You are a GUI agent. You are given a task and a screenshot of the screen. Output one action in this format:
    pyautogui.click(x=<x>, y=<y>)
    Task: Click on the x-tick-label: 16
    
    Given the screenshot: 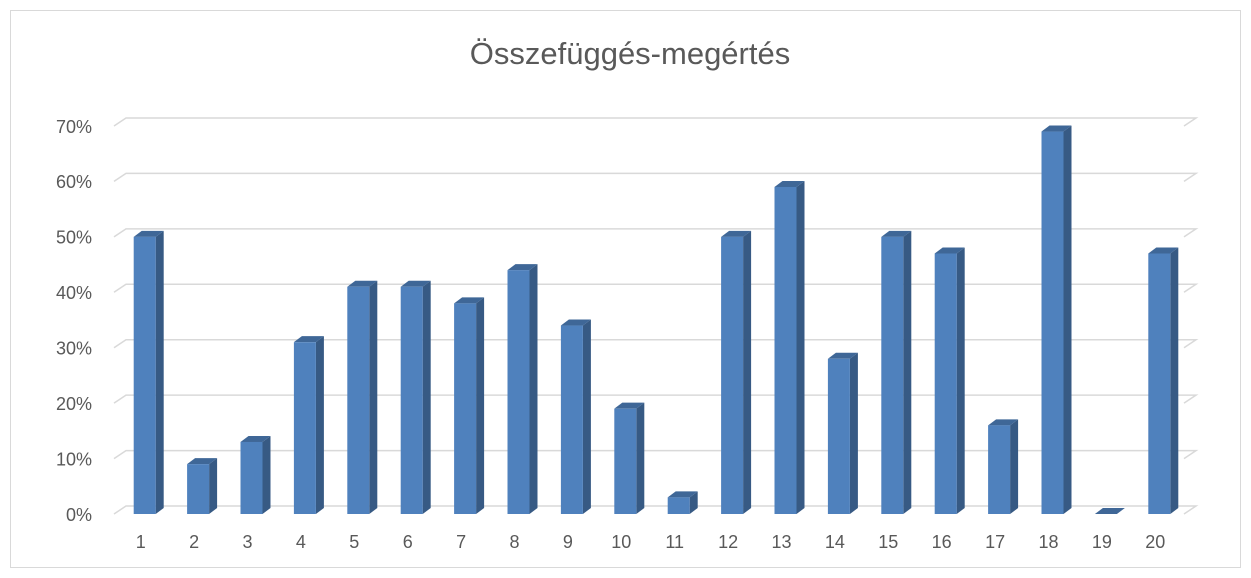 What is the action you would take?
    pyautogui.click(x=942, y=542)
    